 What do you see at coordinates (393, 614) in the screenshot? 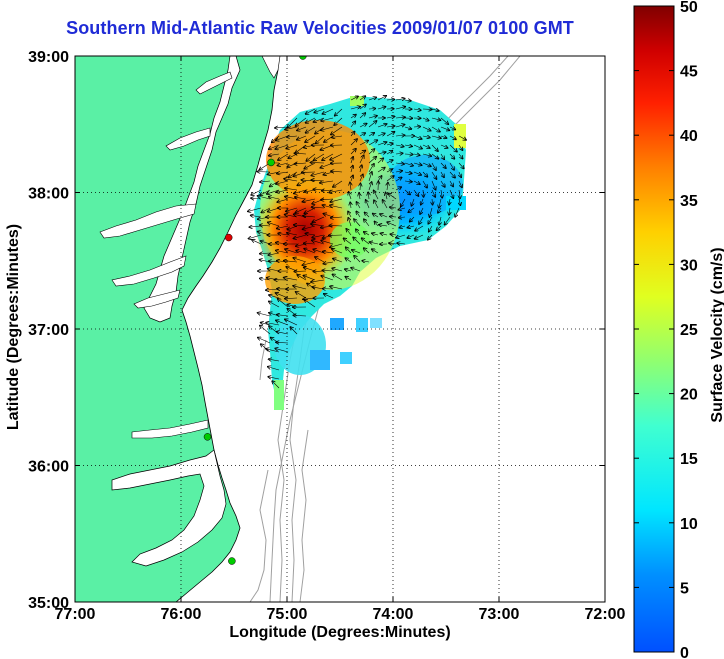
I see `x-tick-label: 74:00` at bounding box center [393, 614].